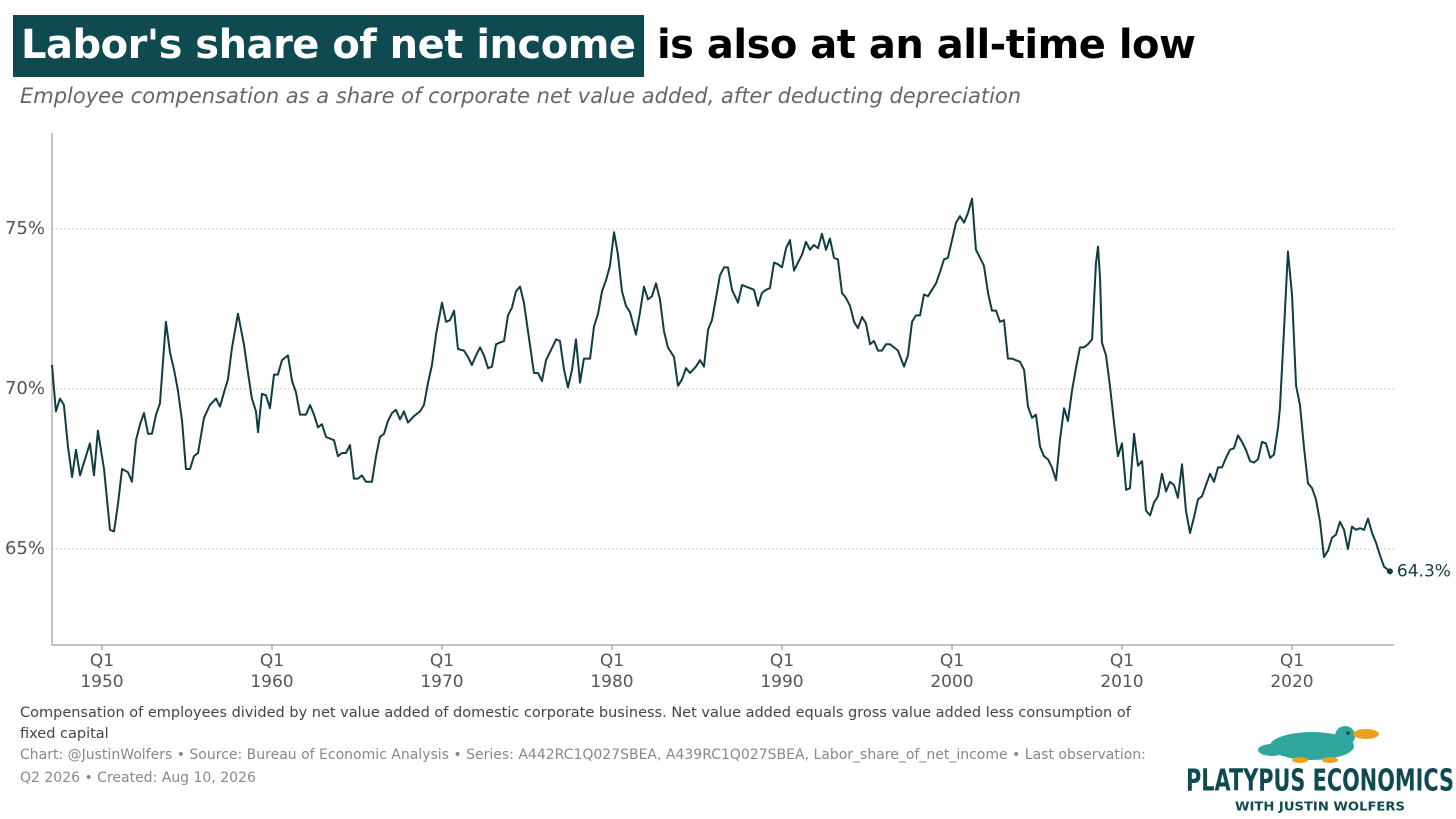 The image size is (1456, 819). What do you see at coordinates (441, 682) in the screenshot?
I see `x-tick-label: 1970` at bounding box center [441, 682].